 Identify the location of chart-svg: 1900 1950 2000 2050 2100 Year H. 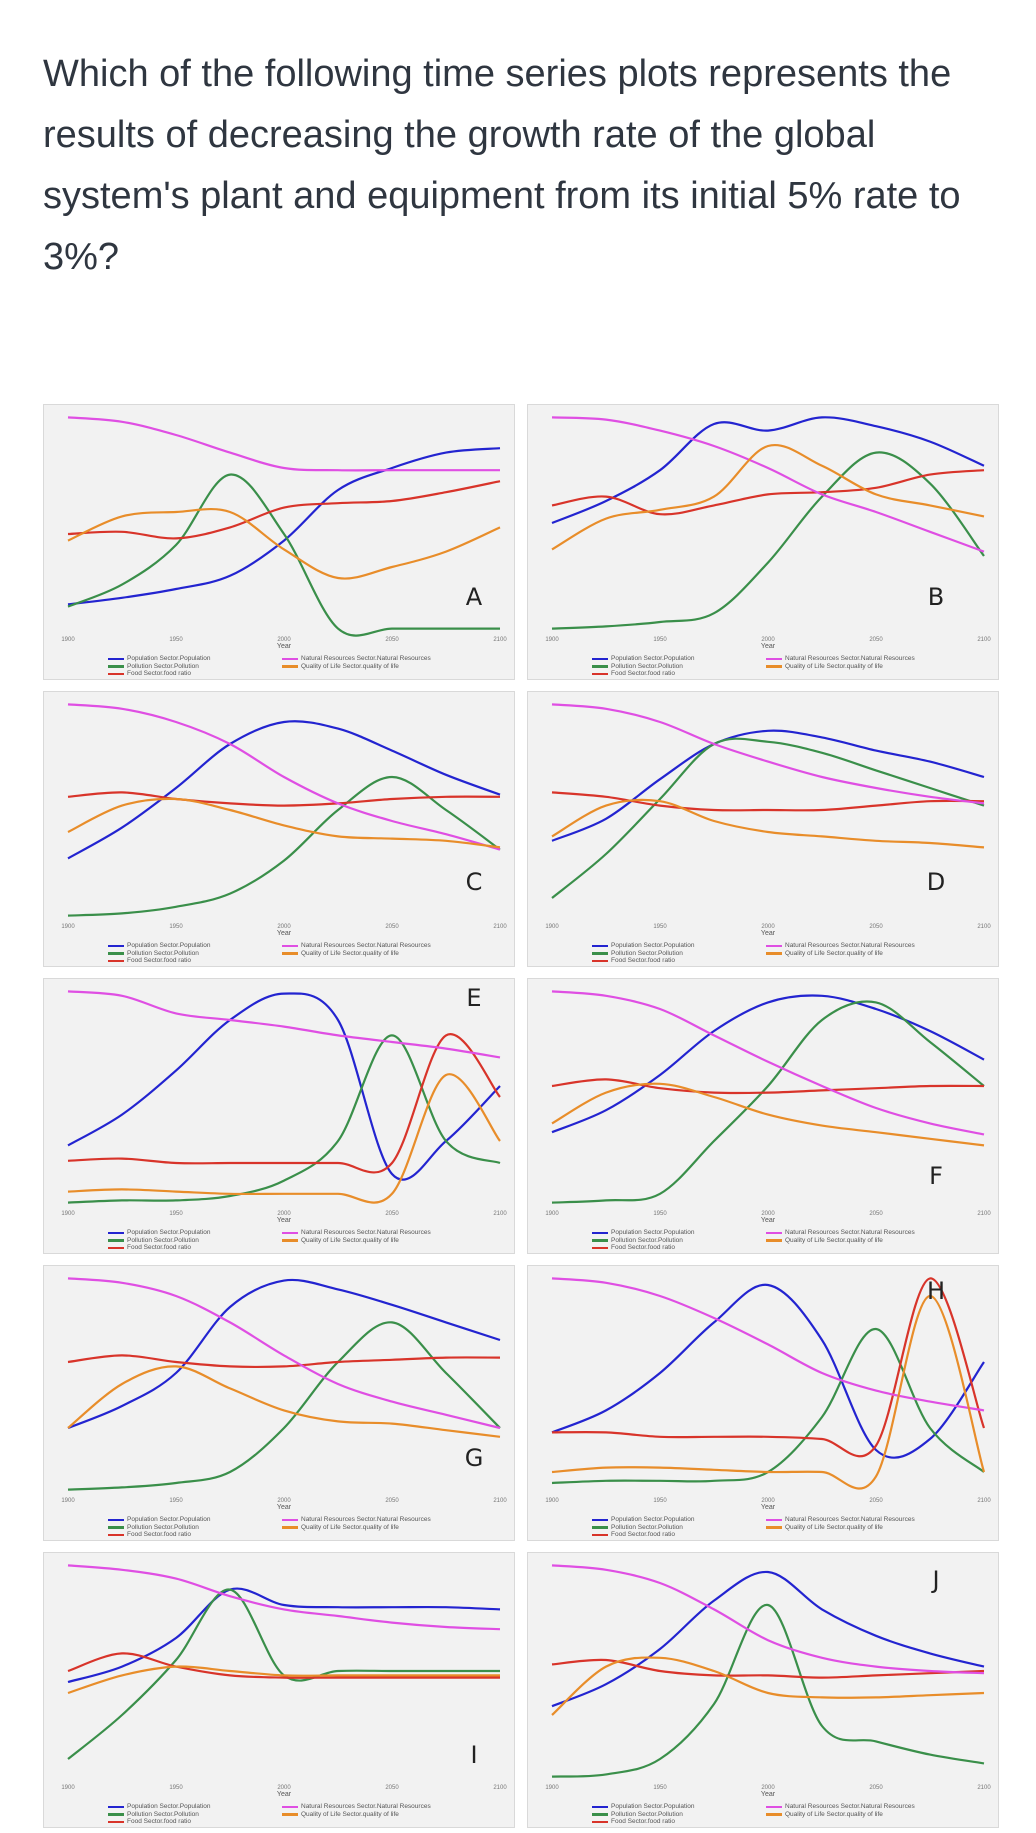
(768, 1394).